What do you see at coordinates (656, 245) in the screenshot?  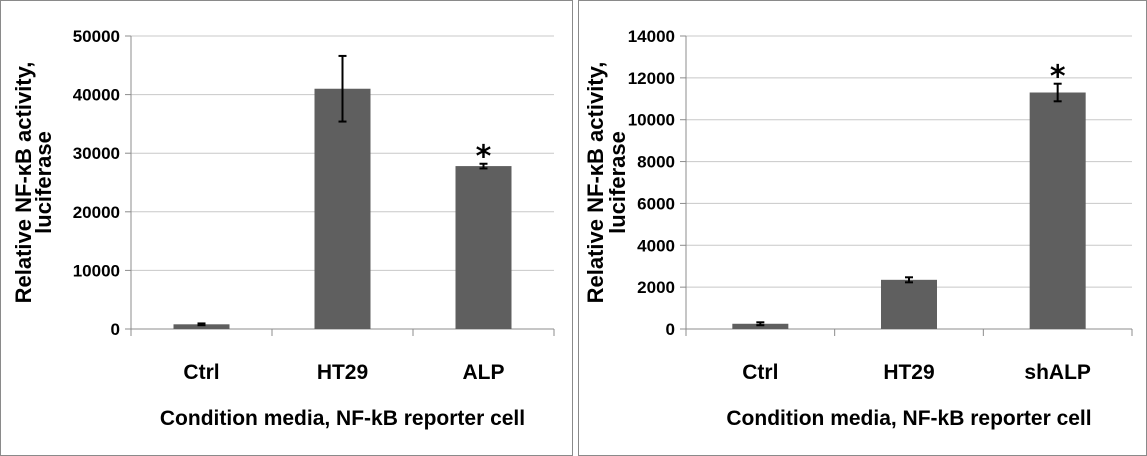 I see `y-tick-label: 4000` at bounding box center [656, 245].